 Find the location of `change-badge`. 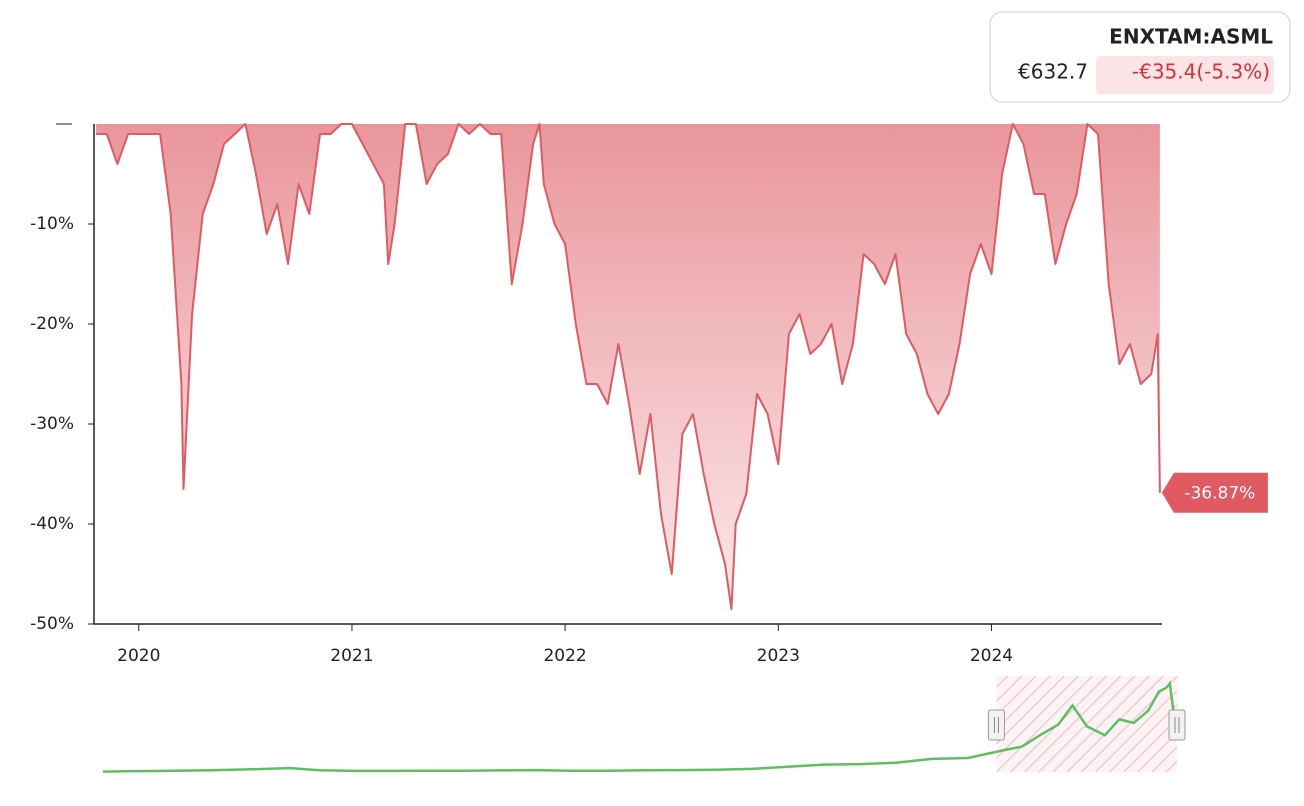

change-badge is located at coordinates (1185, 75).